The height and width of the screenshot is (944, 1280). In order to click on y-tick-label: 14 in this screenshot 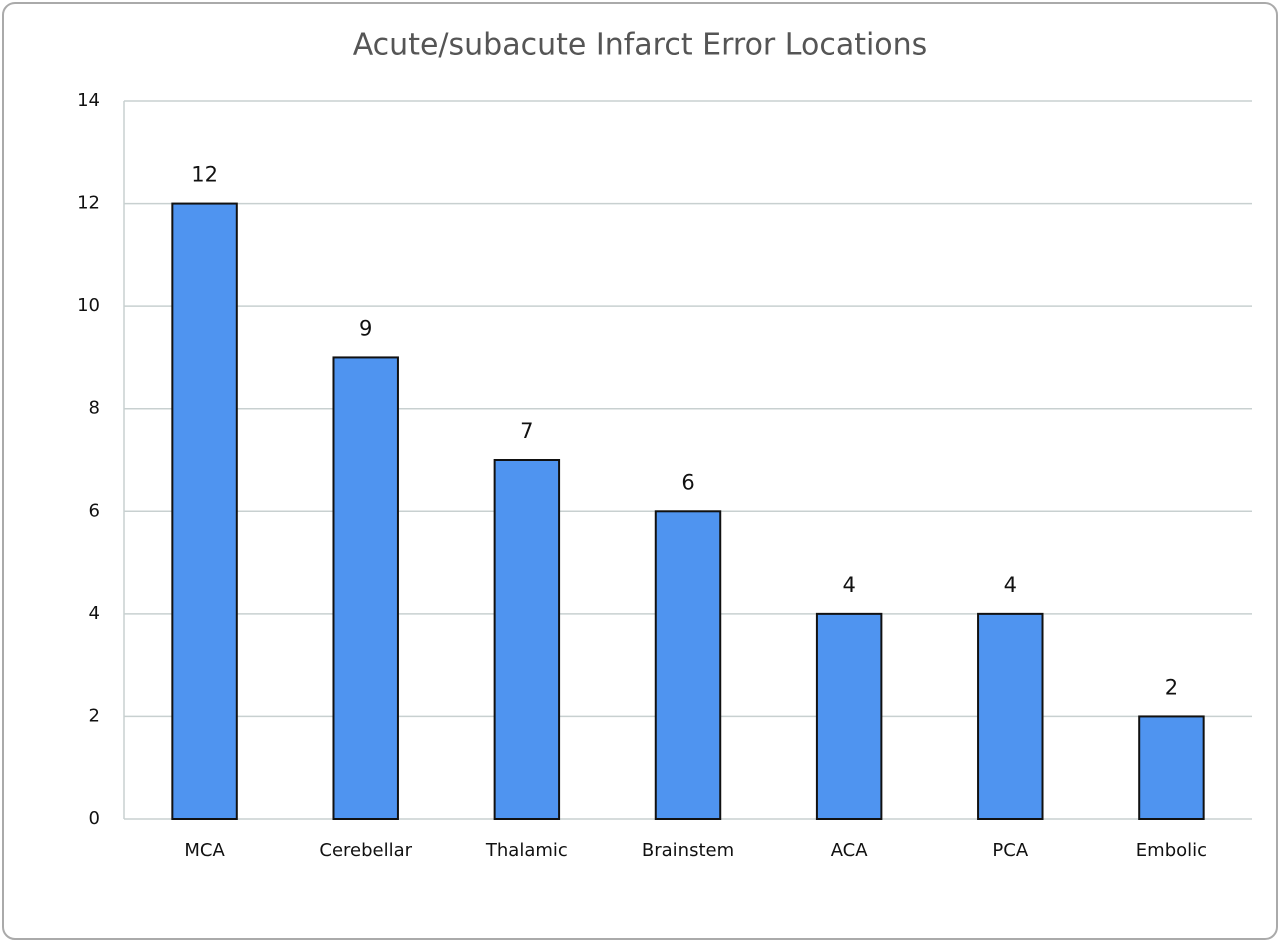, I will do `click(88, 100)`.